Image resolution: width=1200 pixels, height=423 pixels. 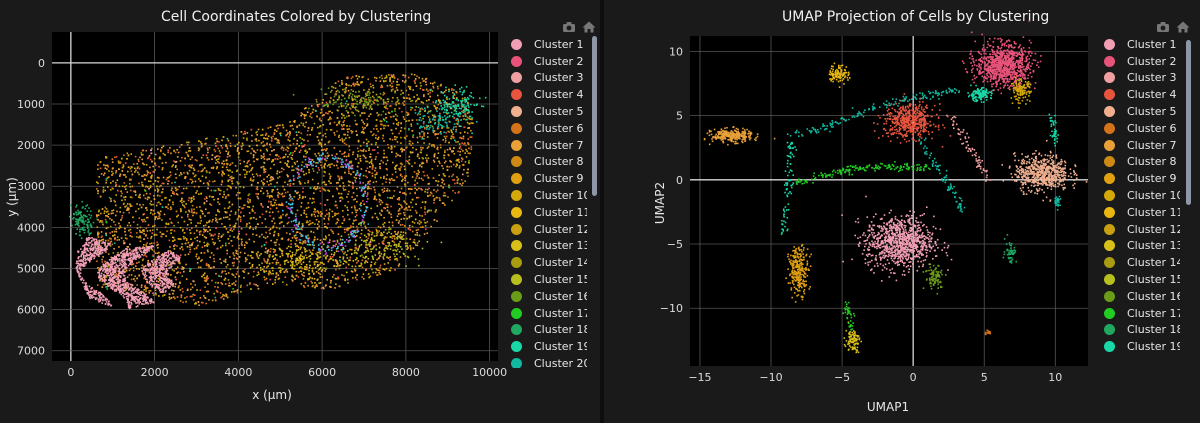 What do you see at coordinates (589, 25) in the screenshot?
I see `home-icon` at bounding box center [589, 25].